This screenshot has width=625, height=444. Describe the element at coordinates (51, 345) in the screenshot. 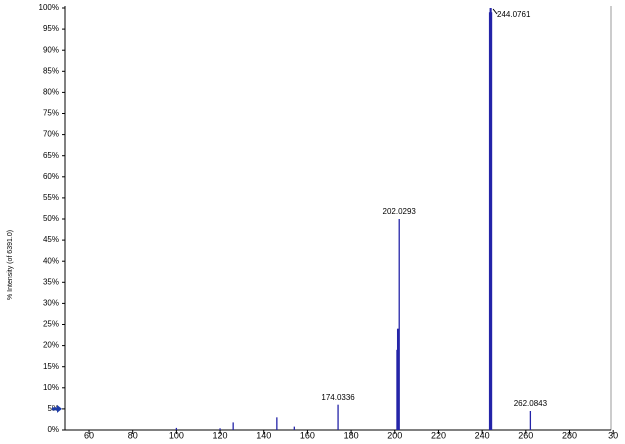

I see `y-tick-label: 20%` at that location.